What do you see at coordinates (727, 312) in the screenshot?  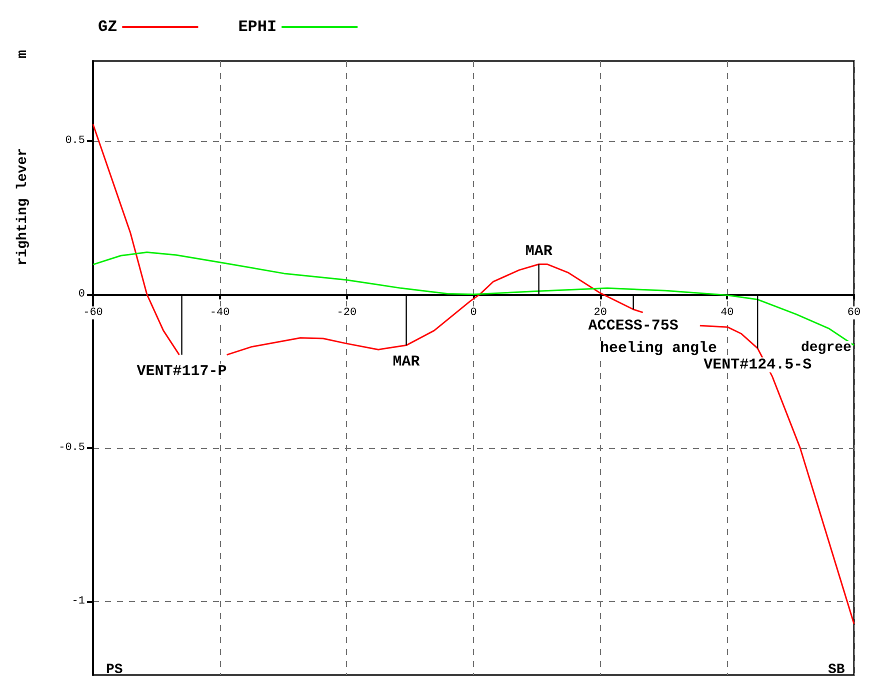 I see `x-tick-label: 40` at bounding box center [727, 312].